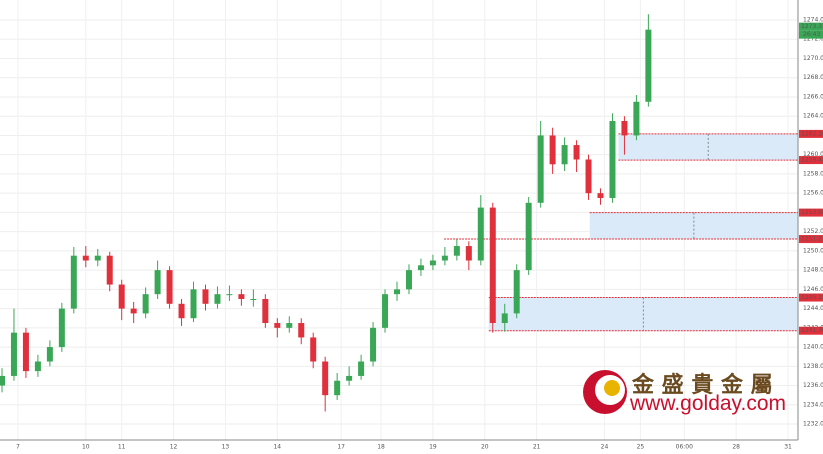 This screenshot has height=454, width=823. I want to click on x-tick-label: 17, so click(341, 447).